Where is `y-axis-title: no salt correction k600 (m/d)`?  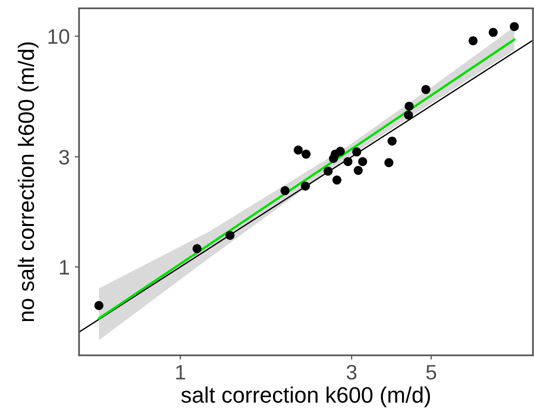
y-axis-title: no salt correction k600 (m/d) is located at coordinates (28, 182).